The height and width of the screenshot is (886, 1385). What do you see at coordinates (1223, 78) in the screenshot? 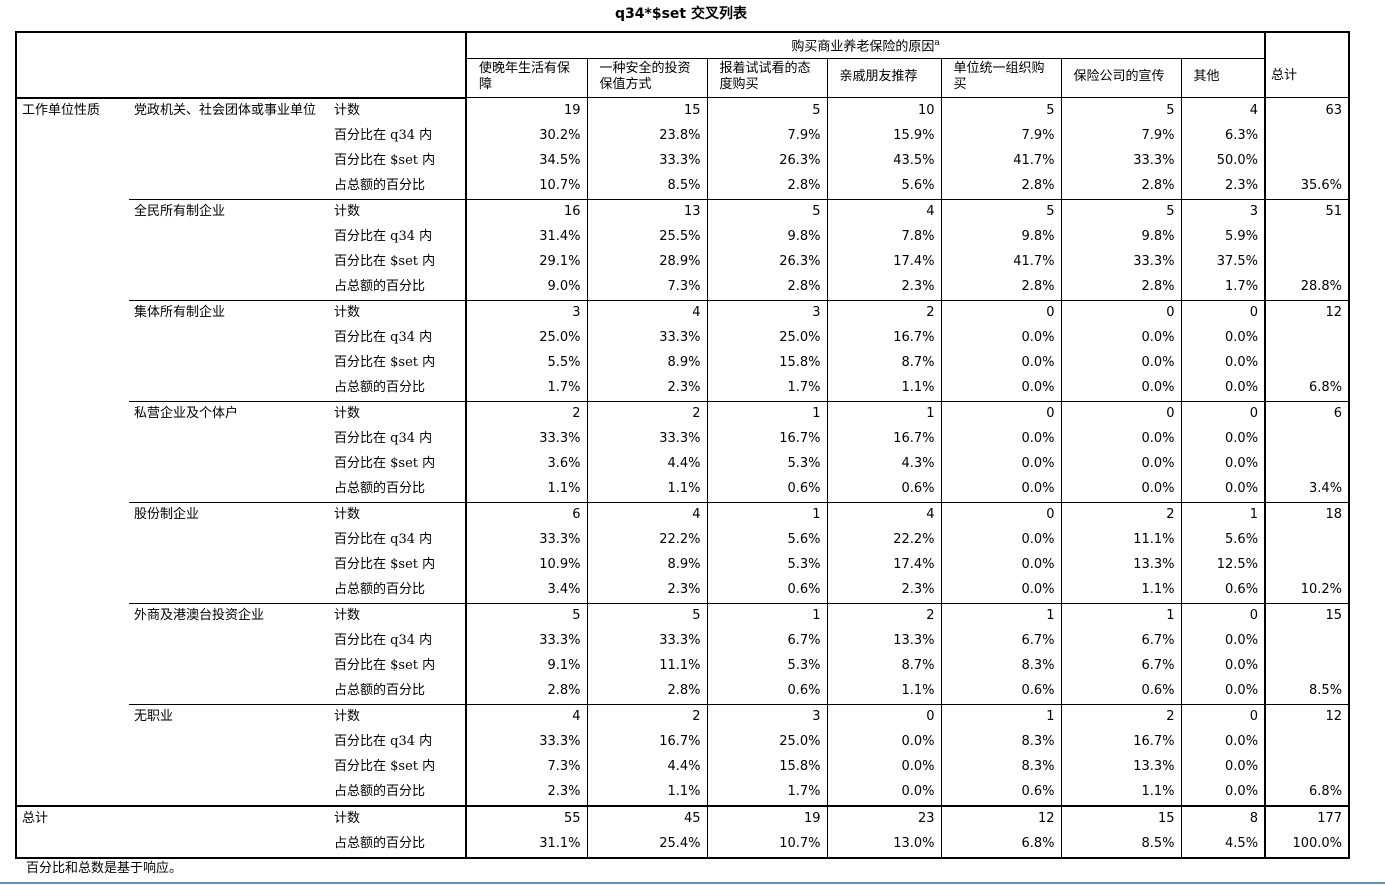
I see `column-header: 其他` at bounding box center [1223, 78].